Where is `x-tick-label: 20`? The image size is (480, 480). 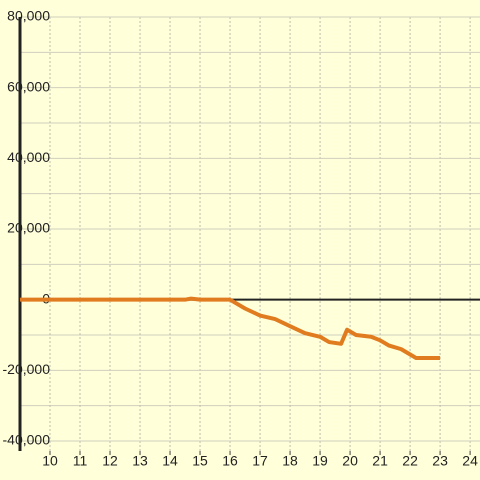
x-tick-label: 20 is located at coordinates (350, 461).